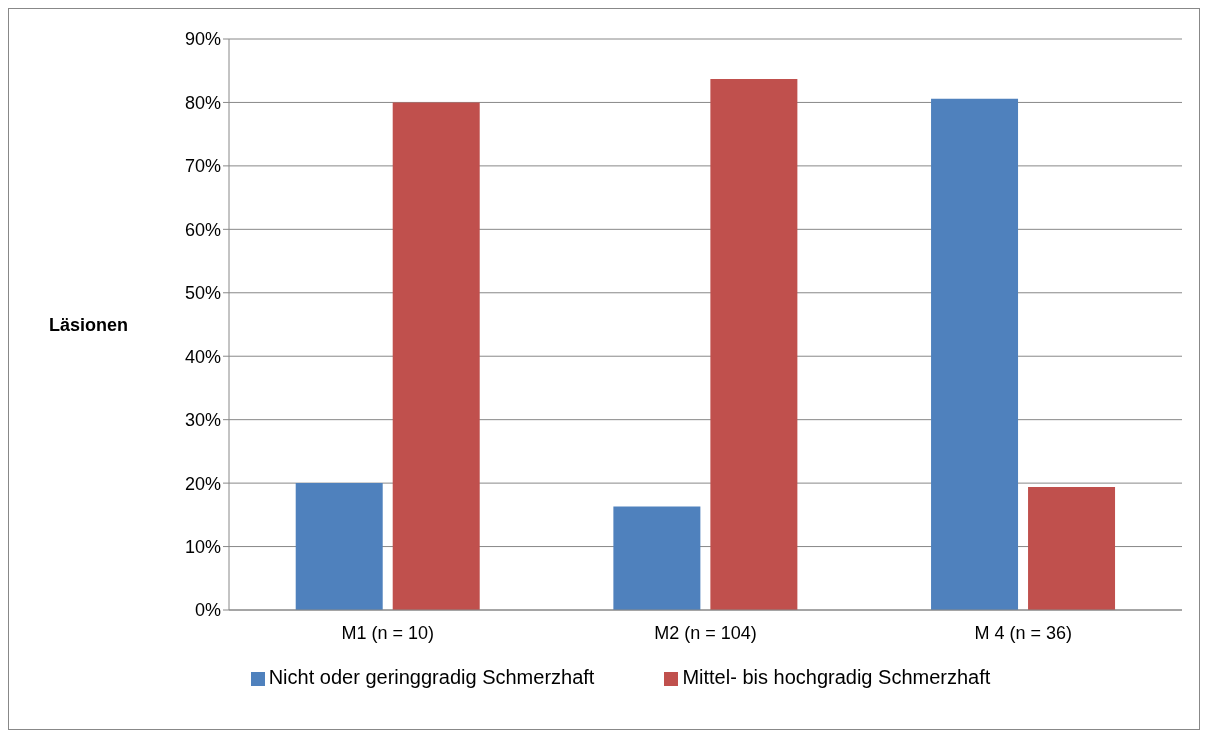  Describe the element at coordinates (431, 677) in the screenshot. I see `legend-label: Nicht oder geringgradig Schmerzhaft` at that location.